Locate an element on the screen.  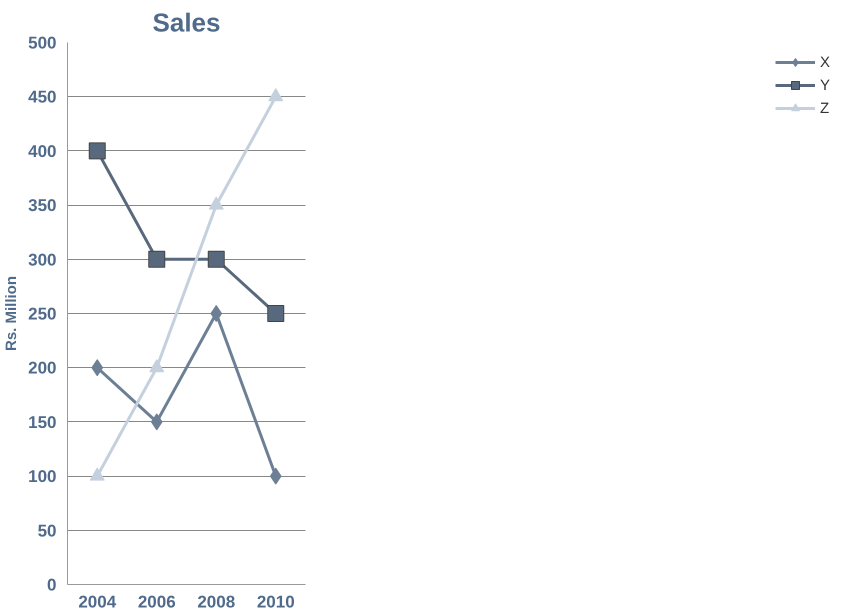
legend-label: Z is located at coordinates (825, 108).